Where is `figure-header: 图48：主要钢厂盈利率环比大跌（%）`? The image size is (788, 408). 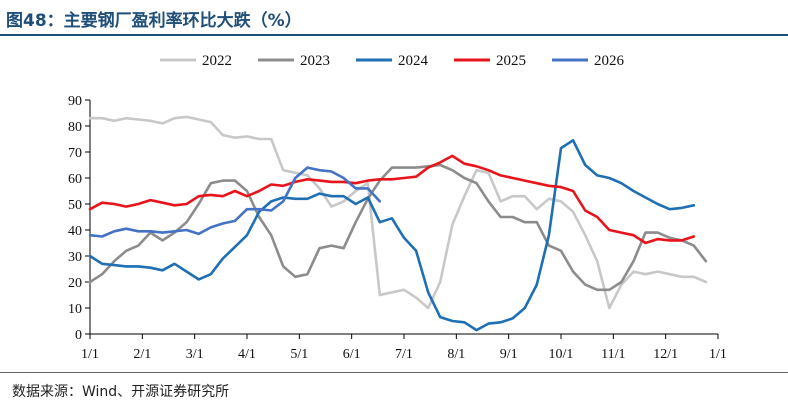
figure-header: 图48：主要钢厂盈利率环比大跌（%） is located at coordinates (394, 18).